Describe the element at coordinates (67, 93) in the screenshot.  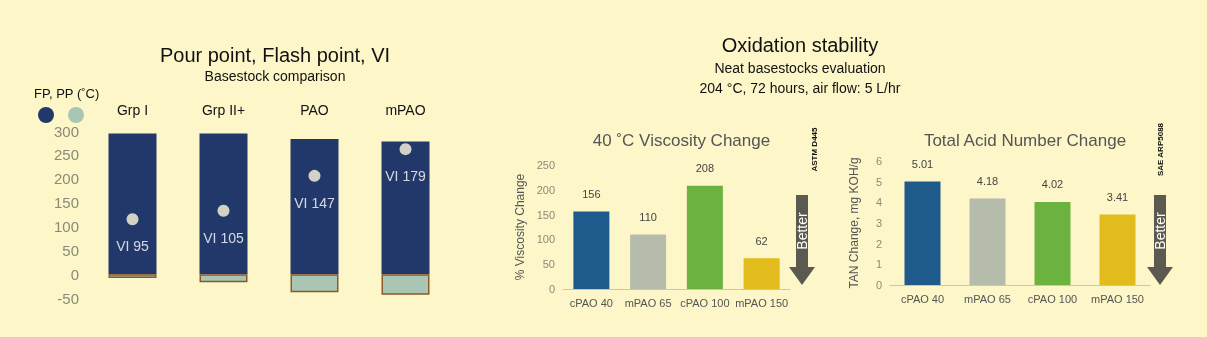
I see `legend-title: FP, PP (˚C)` at that location.